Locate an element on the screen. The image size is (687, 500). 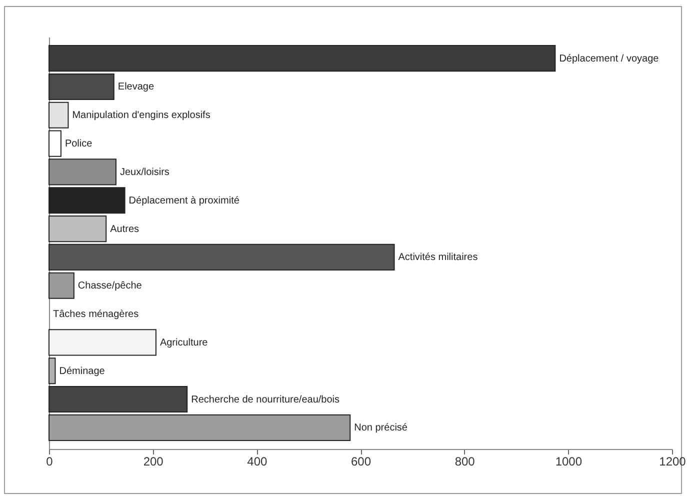
y-tick-label: Autres is located at coordinates (125, 229).